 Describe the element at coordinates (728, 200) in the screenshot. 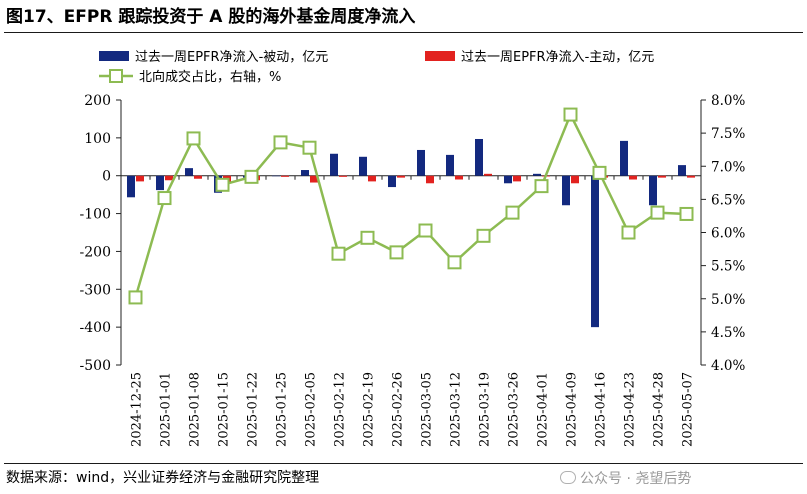

I see `right-axis-tick-label: 6.5%` at that location.